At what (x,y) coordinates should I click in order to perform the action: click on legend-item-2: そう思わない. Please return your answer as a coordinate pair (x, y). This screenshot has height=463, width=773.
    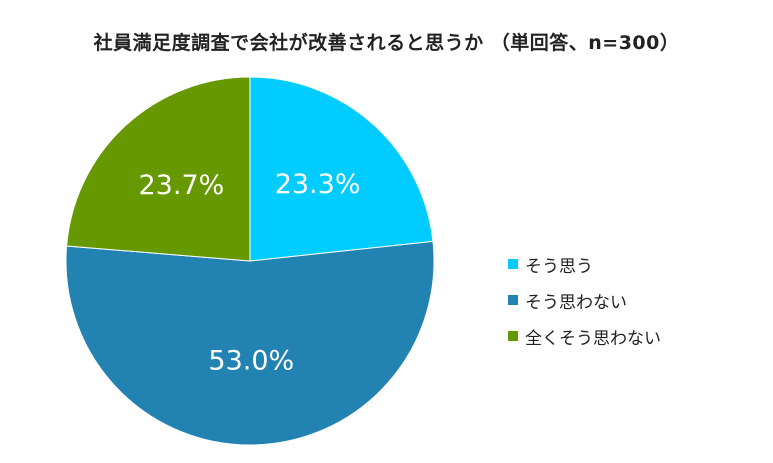
    Looking at the image, I should click on (584, 300).